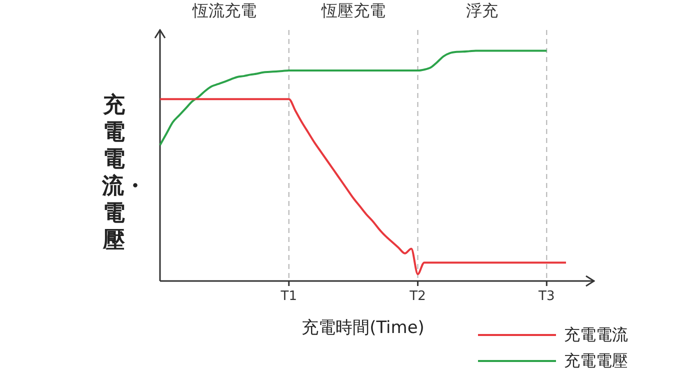  What do you see at coordinates (363, 328) in the screenshot?
I see `x-axis-title: 充電時間(Time)` at bounding box center [363, 328].